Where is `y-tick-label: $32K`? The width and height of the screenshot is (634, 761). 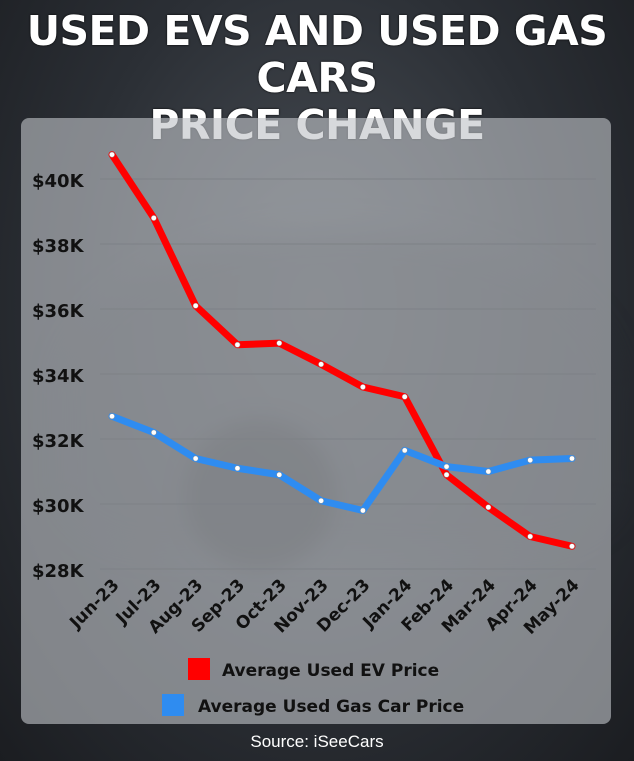 y-tick-label: $32K is located at coordinates (58, 441).